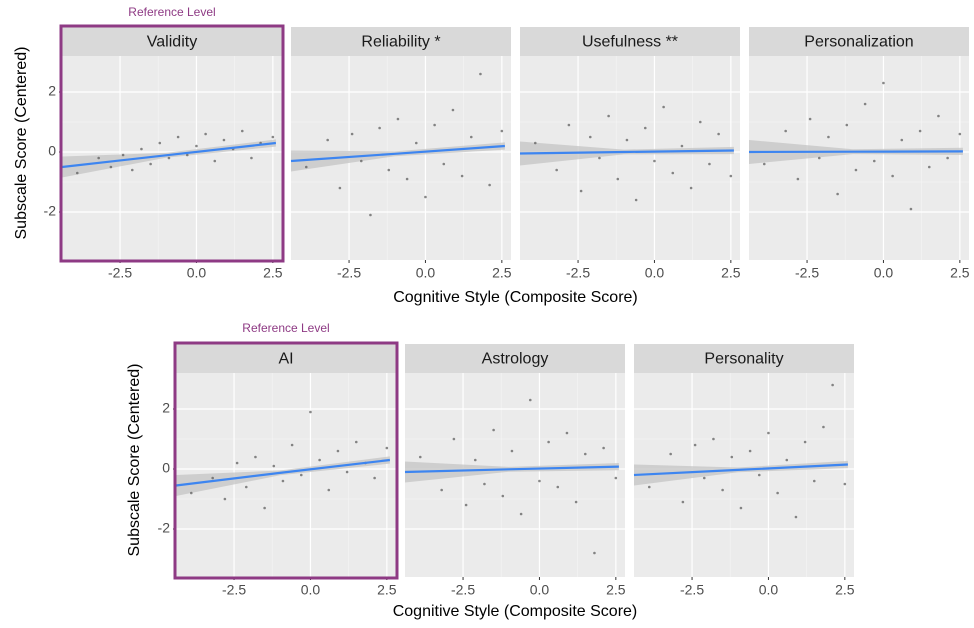 This screenshot has width=974, height=628. I want to click on x-tick-label: 2.5, so click(845, 590).